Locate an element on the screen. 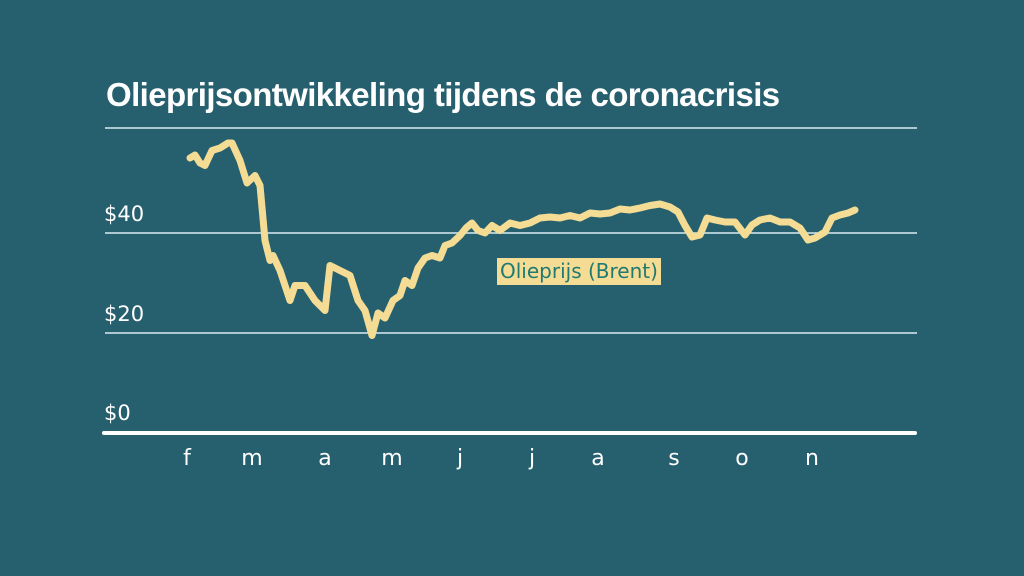  x-tick-aug: a is located at coordinates (598, 458).